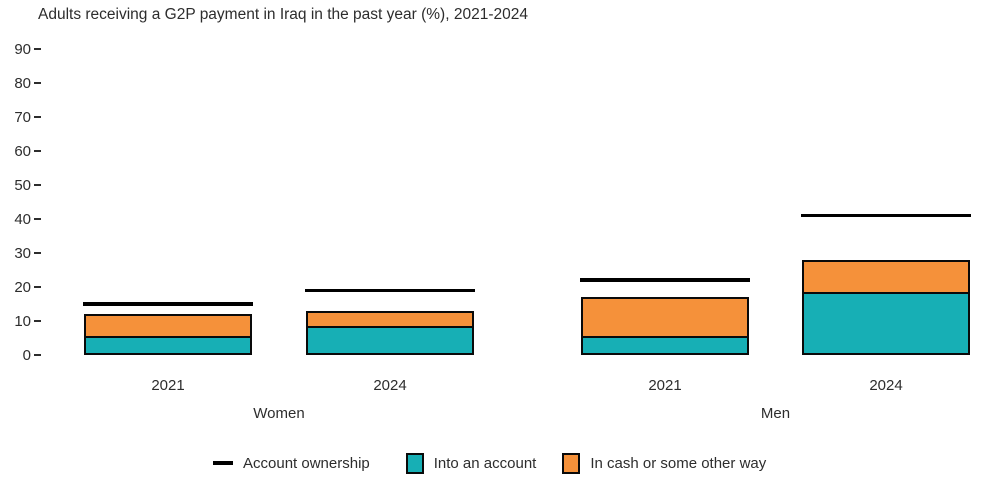 The width and height of the screenshot is (994, 481). What do you see at coordinates (886, 324) in the screenshot?
I see `bar-segment-men-2024-into-an-account` at bounding box center [886, 324].